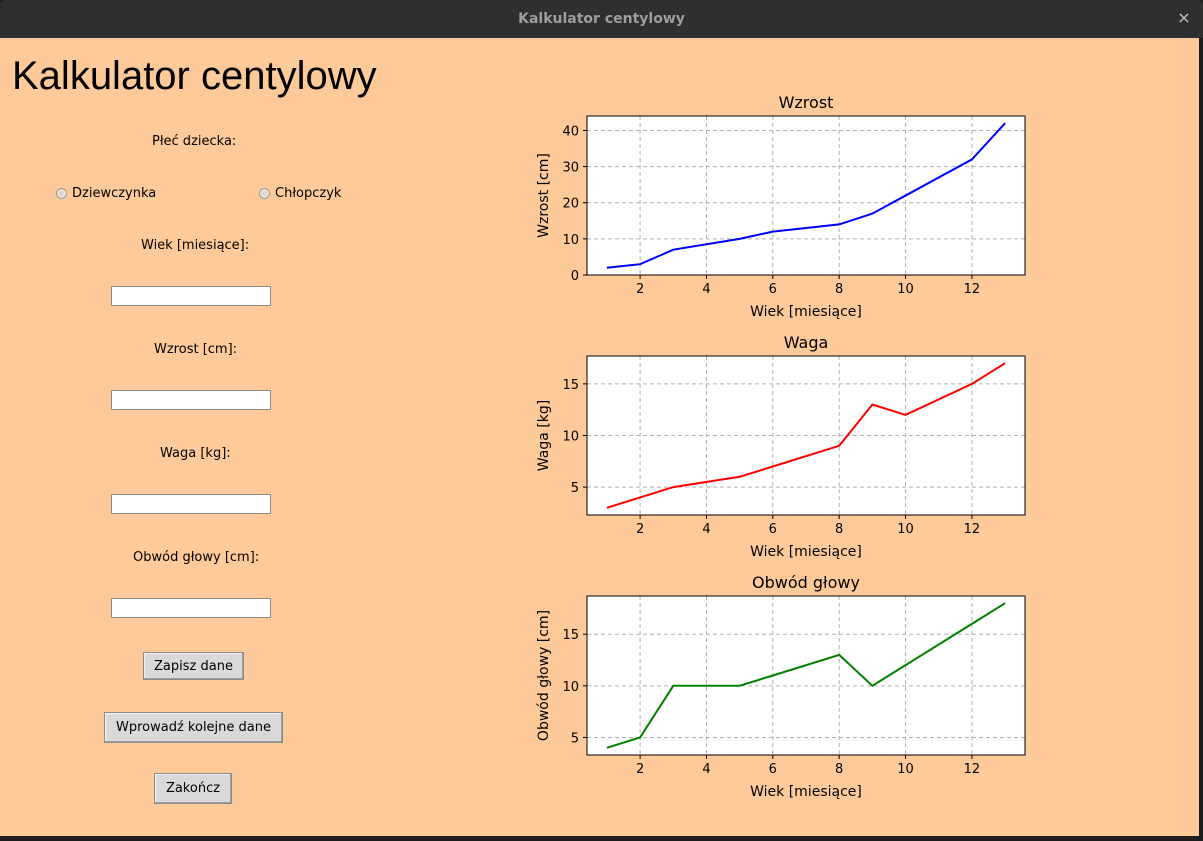  What do you see at coordinates (806, 342) in the screenshot?
I see `chart-title: Waga` at bounding box center [806, 342].